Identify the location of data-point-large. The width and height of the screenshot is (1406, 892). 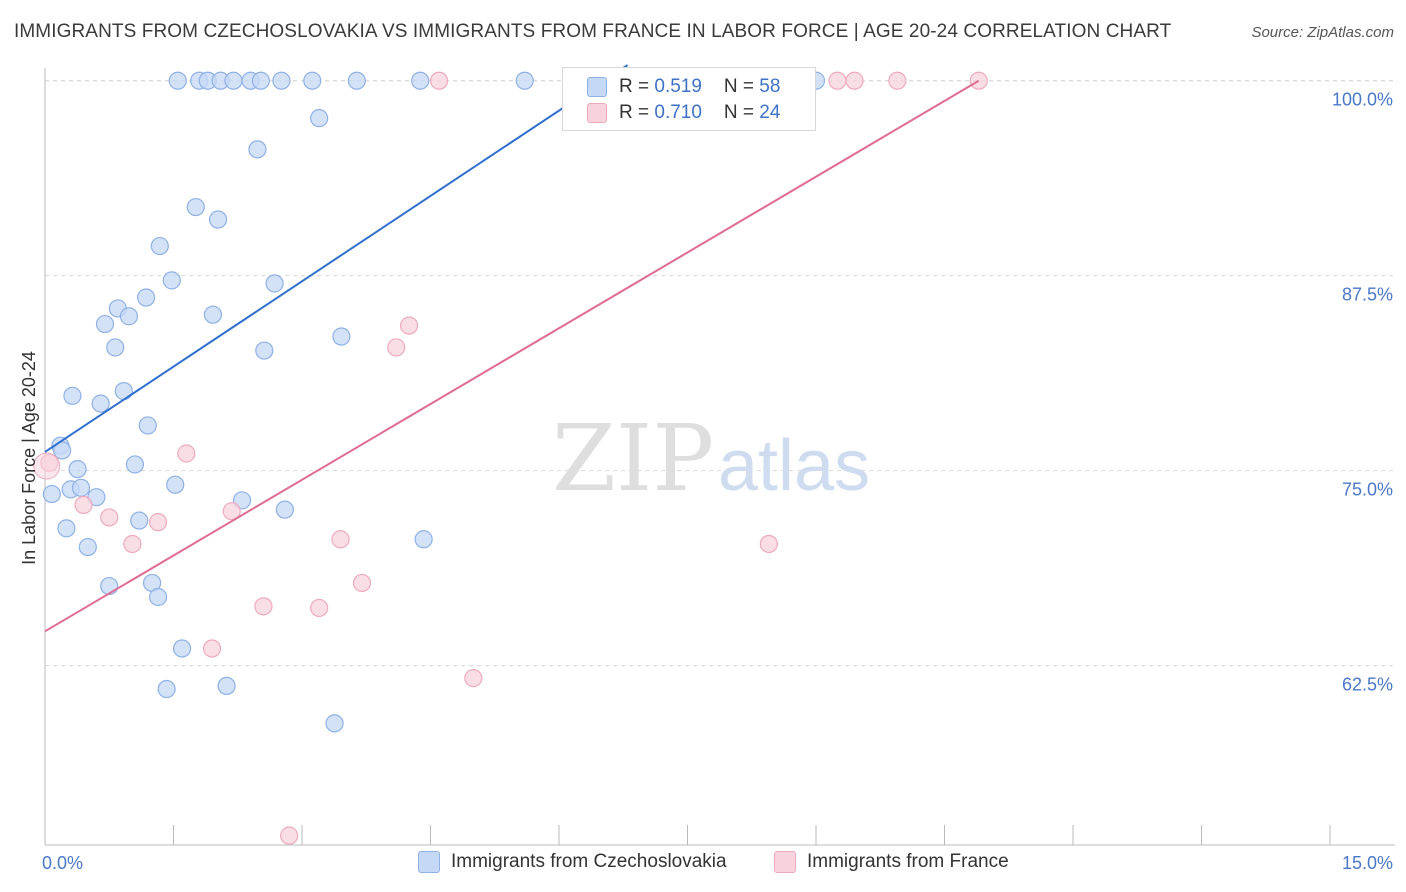
(47, 466).